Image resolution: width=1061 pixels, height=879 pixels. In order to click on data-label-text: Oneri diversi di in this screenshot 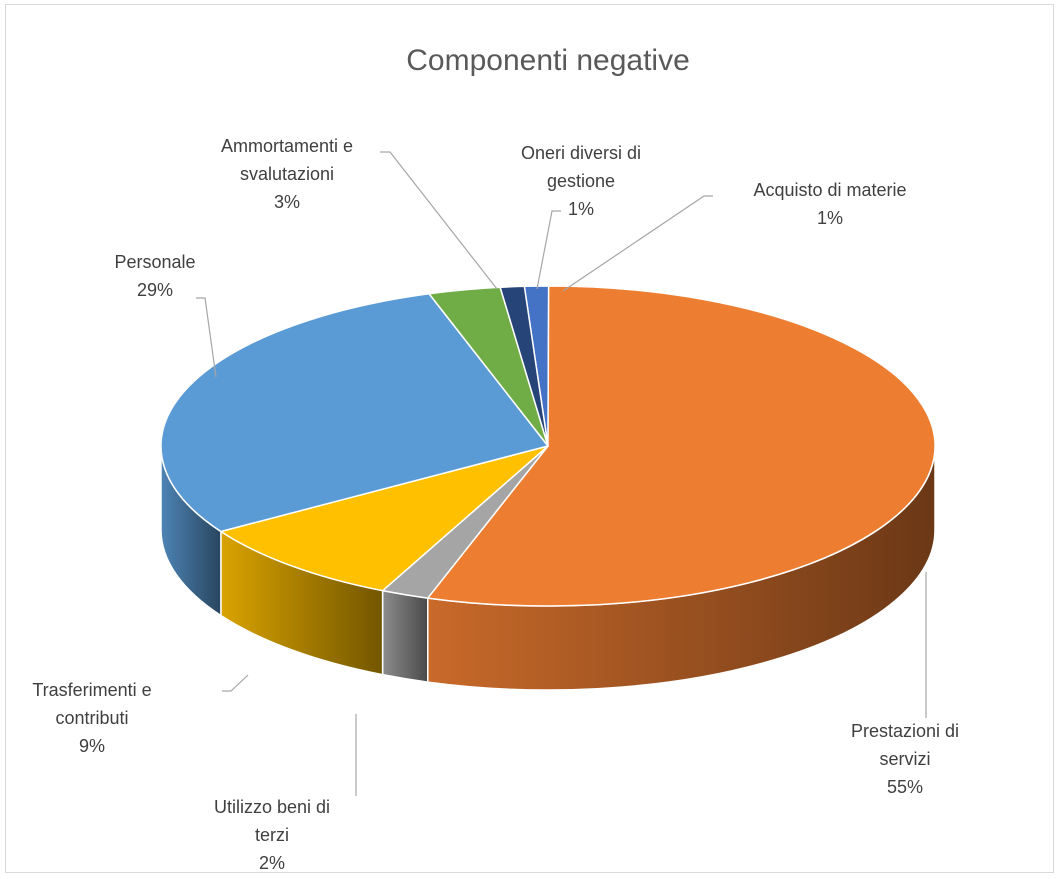, I will do `click(581, 153)`.